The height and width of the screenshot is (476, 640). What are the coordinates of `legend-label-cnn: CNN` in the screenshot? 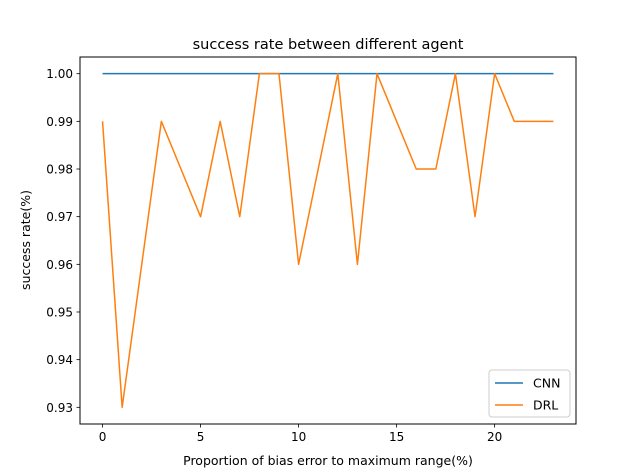 It's located at (546, 383).